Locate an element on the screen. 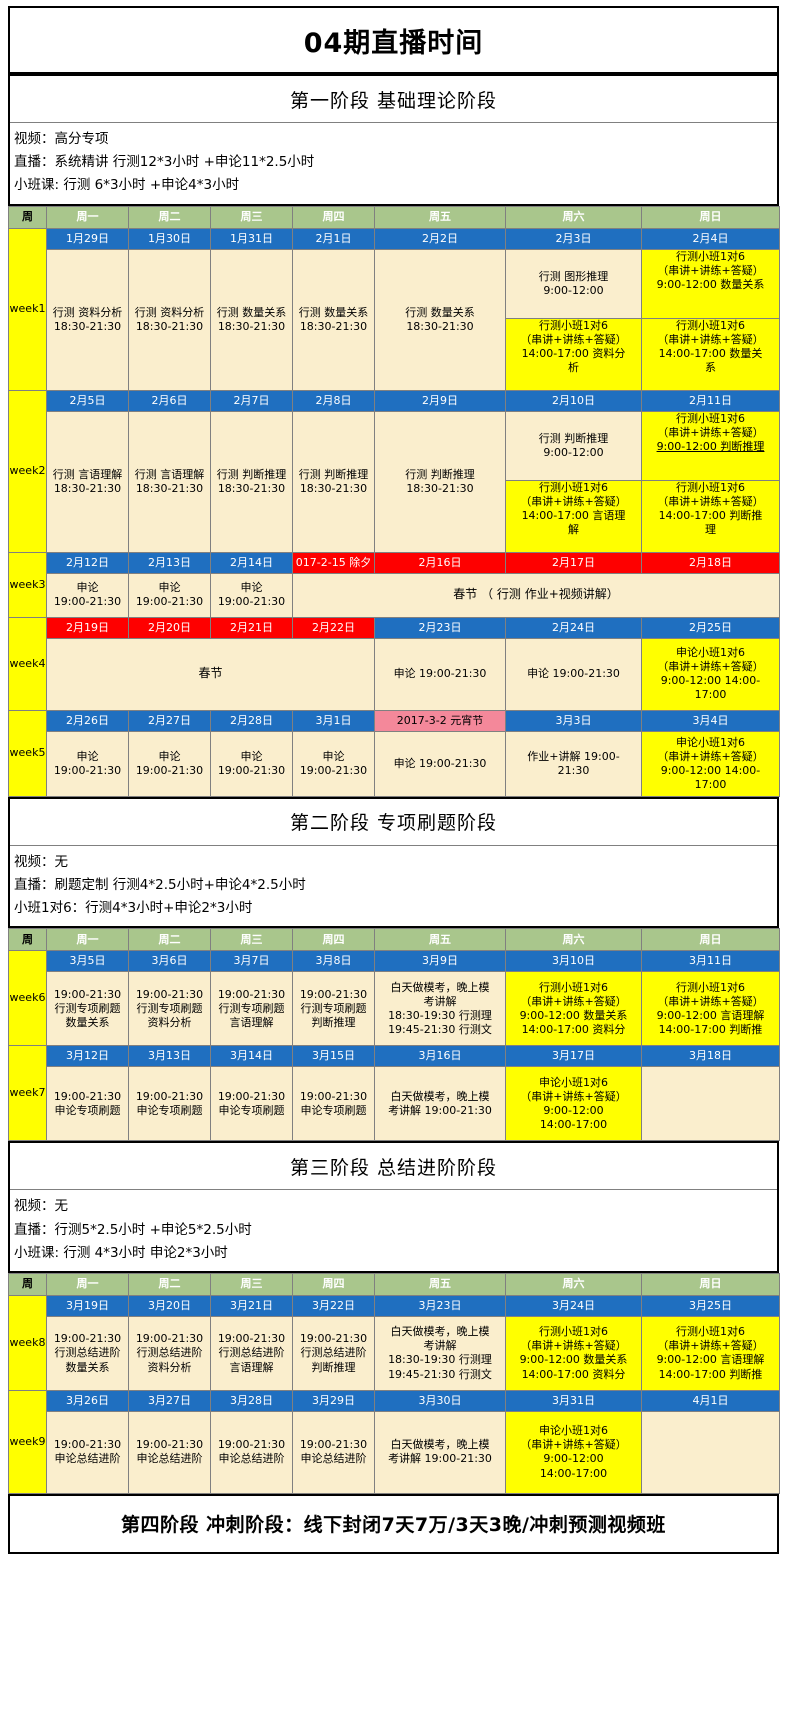 Image resolution: width=787 pixels, height=1724 pixels. date-cell: 3月21日 is located at coordinates (251, 1305).